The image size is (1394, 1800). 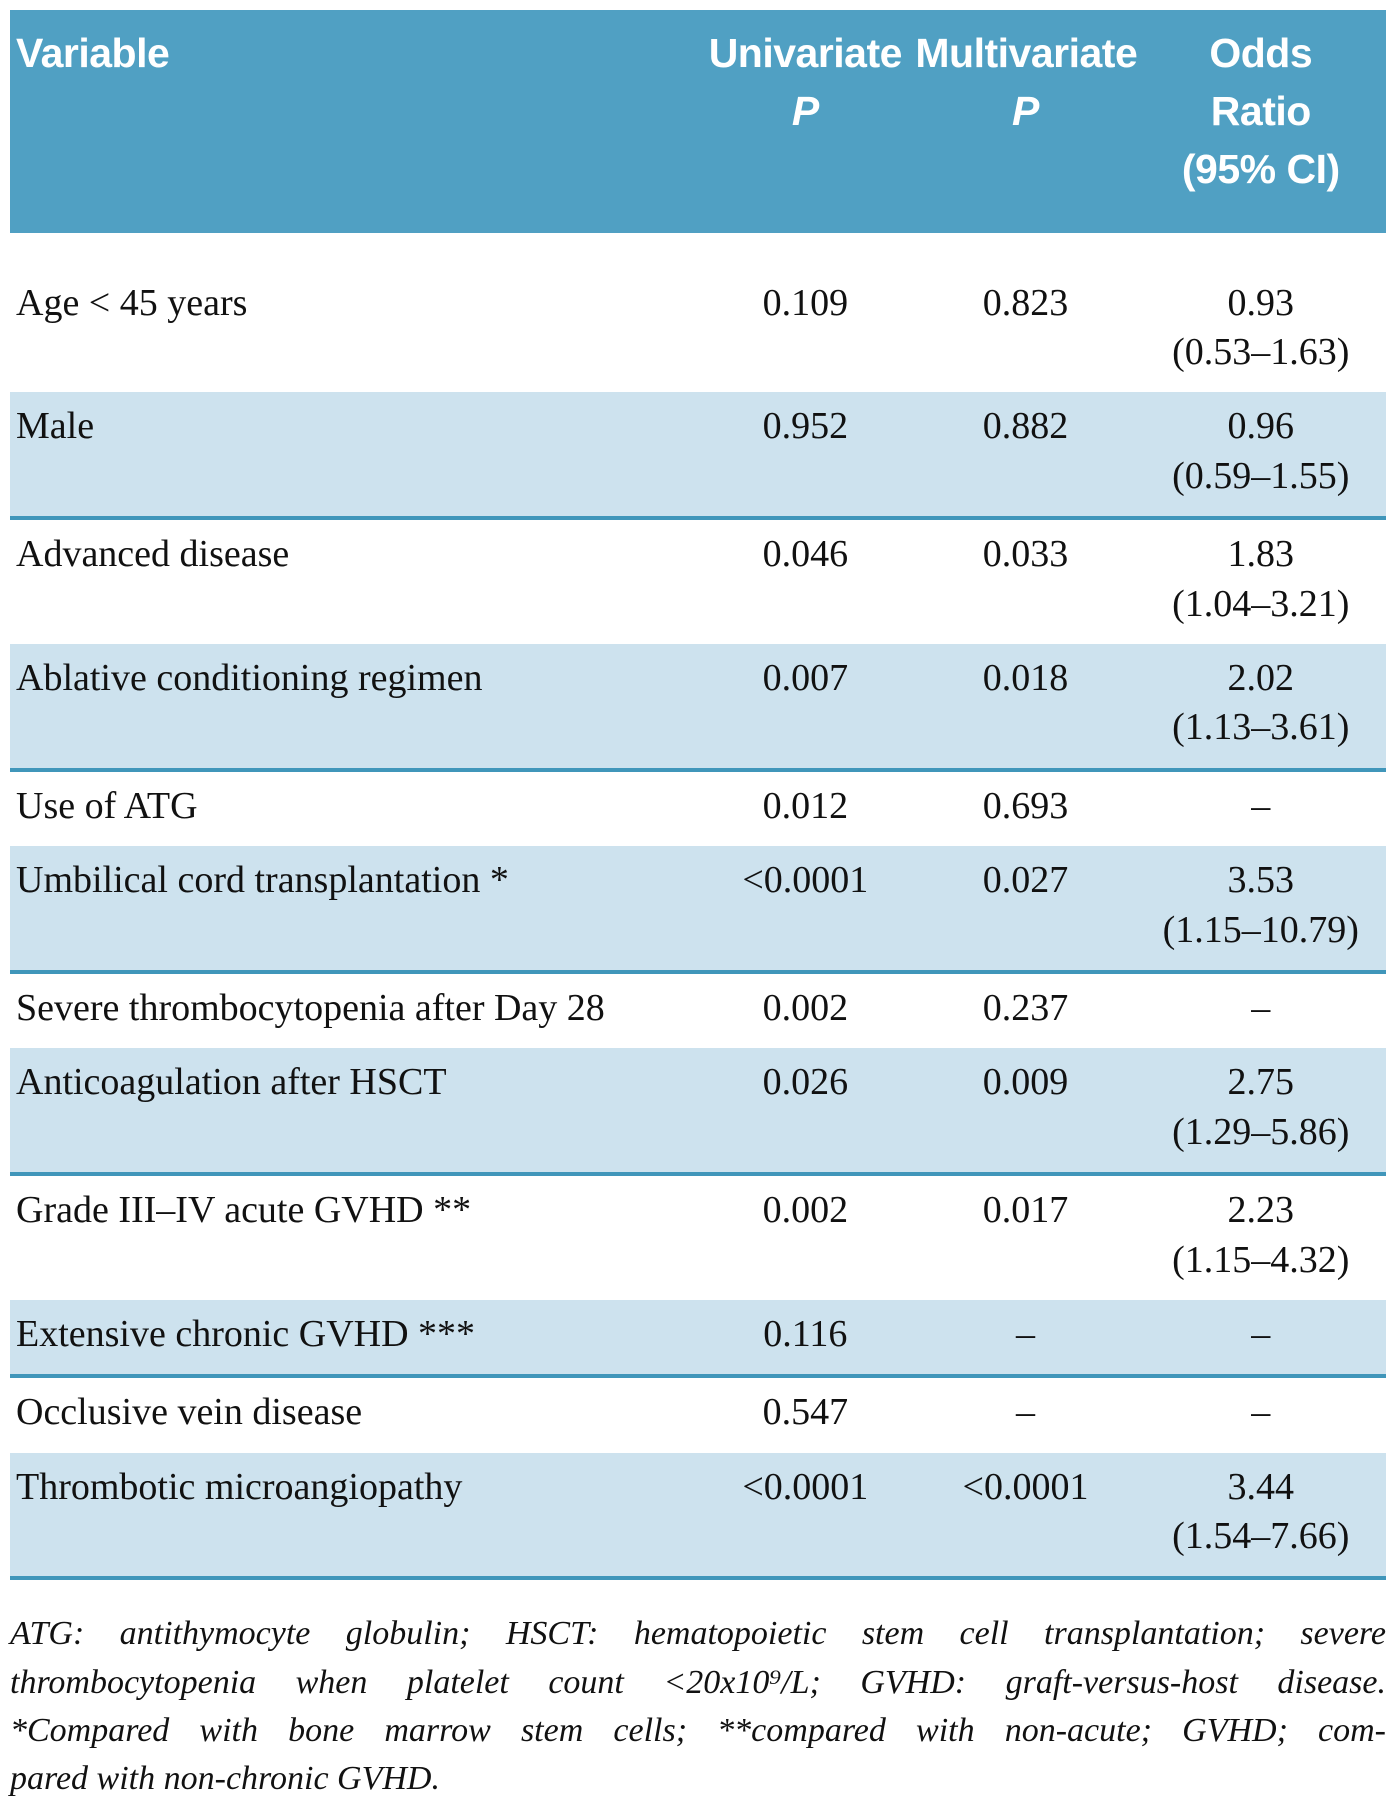 What do you see at coordinates (239, 1486) in the screenshot?
I see `cell-variable: Thrombotic microangiopathy` at bounding box center [239, 1486].